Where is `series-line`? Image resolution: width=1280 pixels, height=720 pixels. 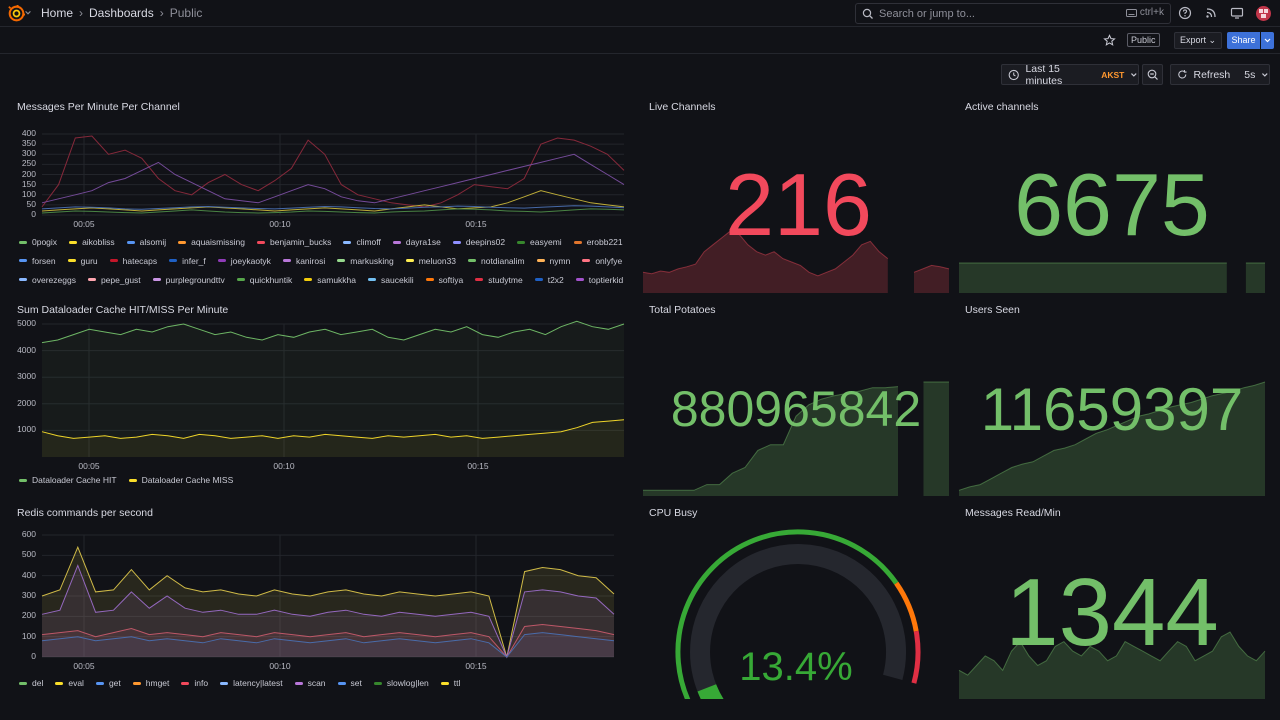 series-line is located at coordinates (333, 211).